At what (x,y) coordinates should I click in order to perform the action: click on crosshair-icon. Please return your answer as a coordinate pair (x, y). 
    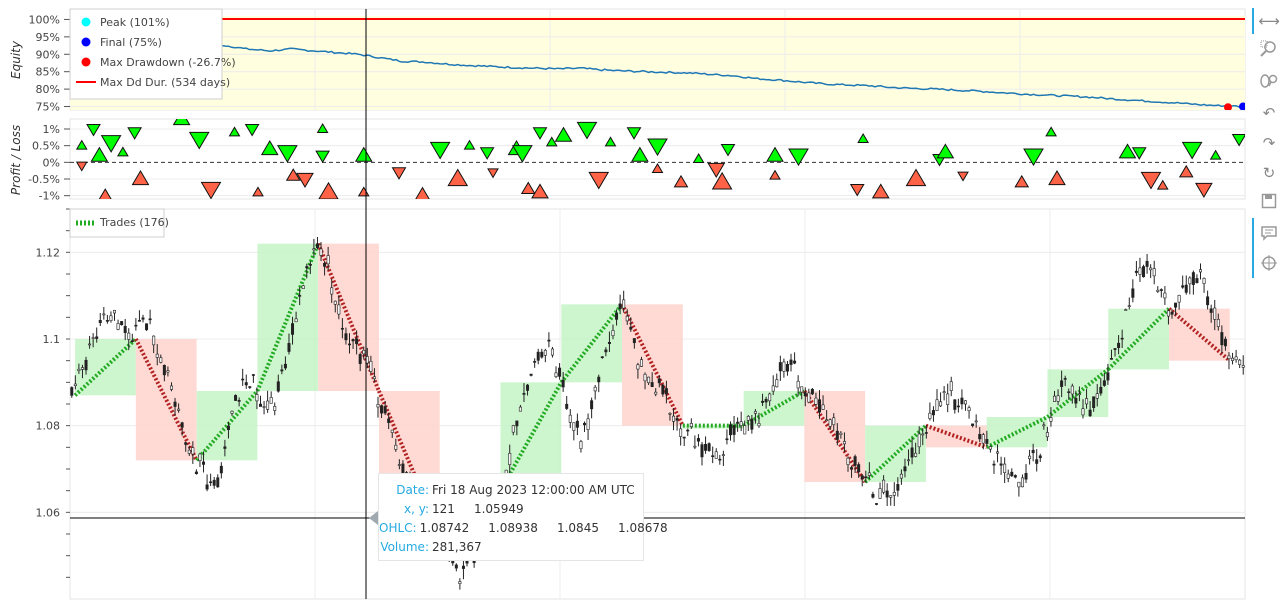
    Looking at the image, I should click on (1269, 263).